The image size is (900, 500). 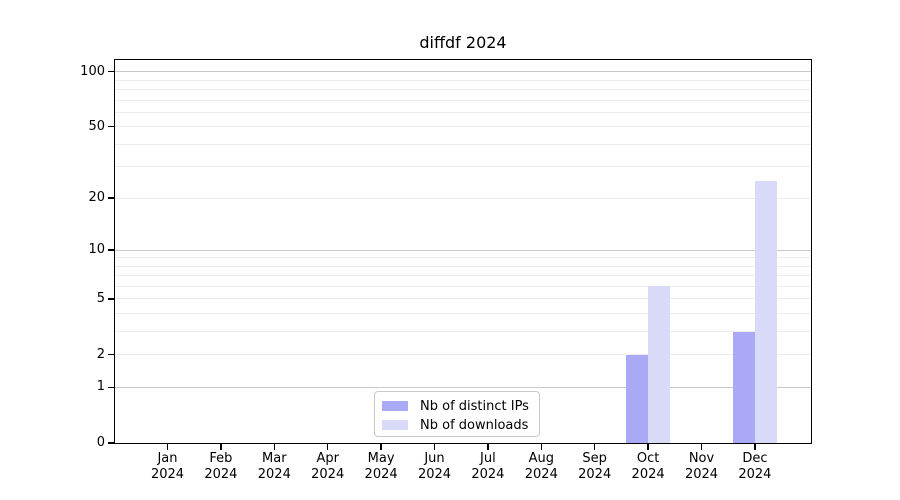 What do you see at coordinates (327, 458) in the screenshot?
I see `month-label: Apr` at bounding box center [327, 458].